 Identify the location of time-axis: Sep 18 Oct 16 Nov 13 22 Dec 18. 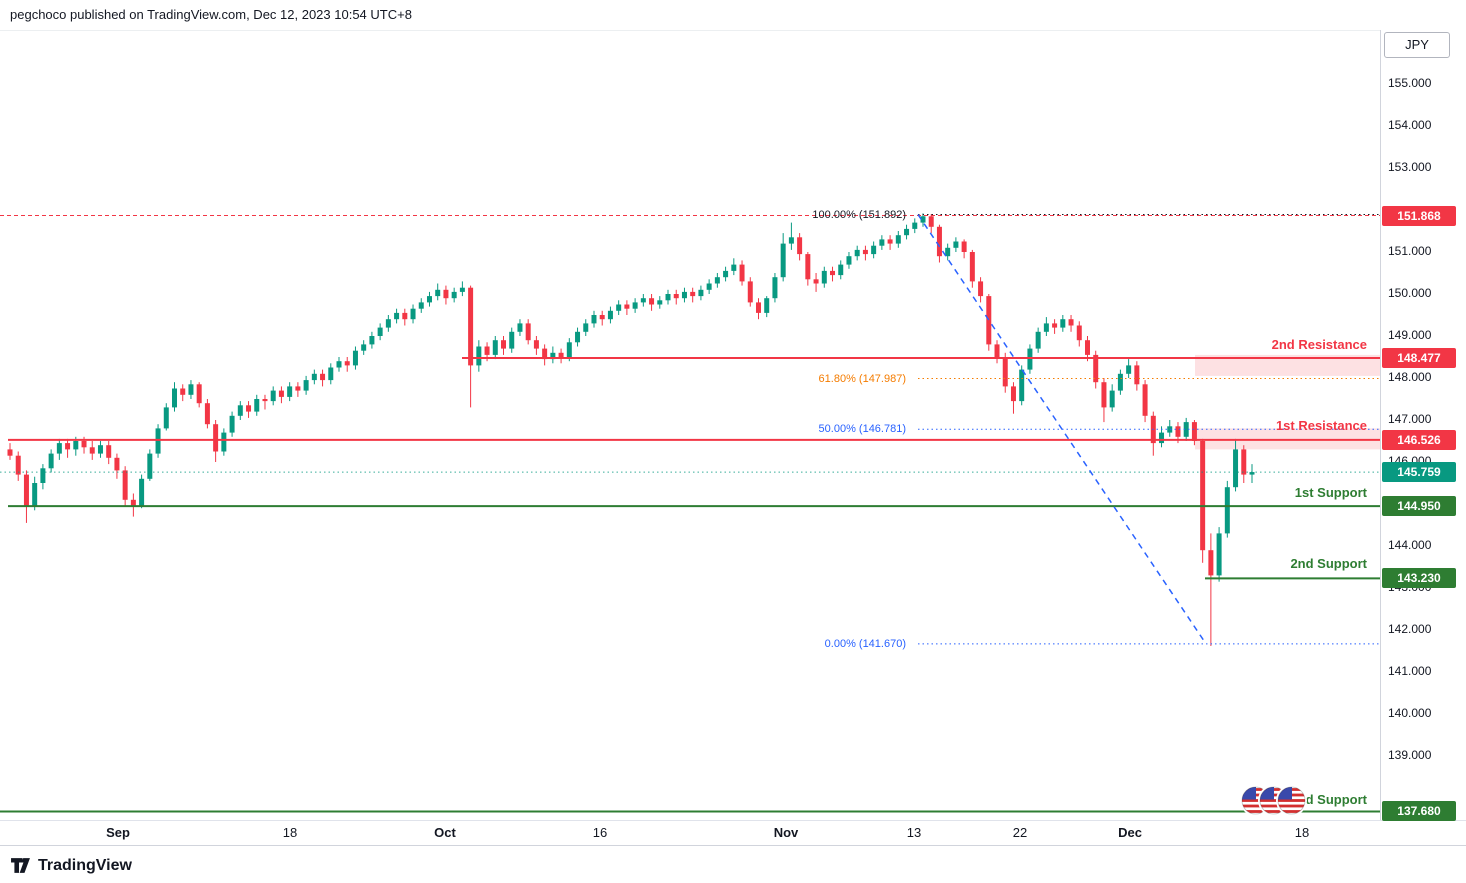
(733, 833).